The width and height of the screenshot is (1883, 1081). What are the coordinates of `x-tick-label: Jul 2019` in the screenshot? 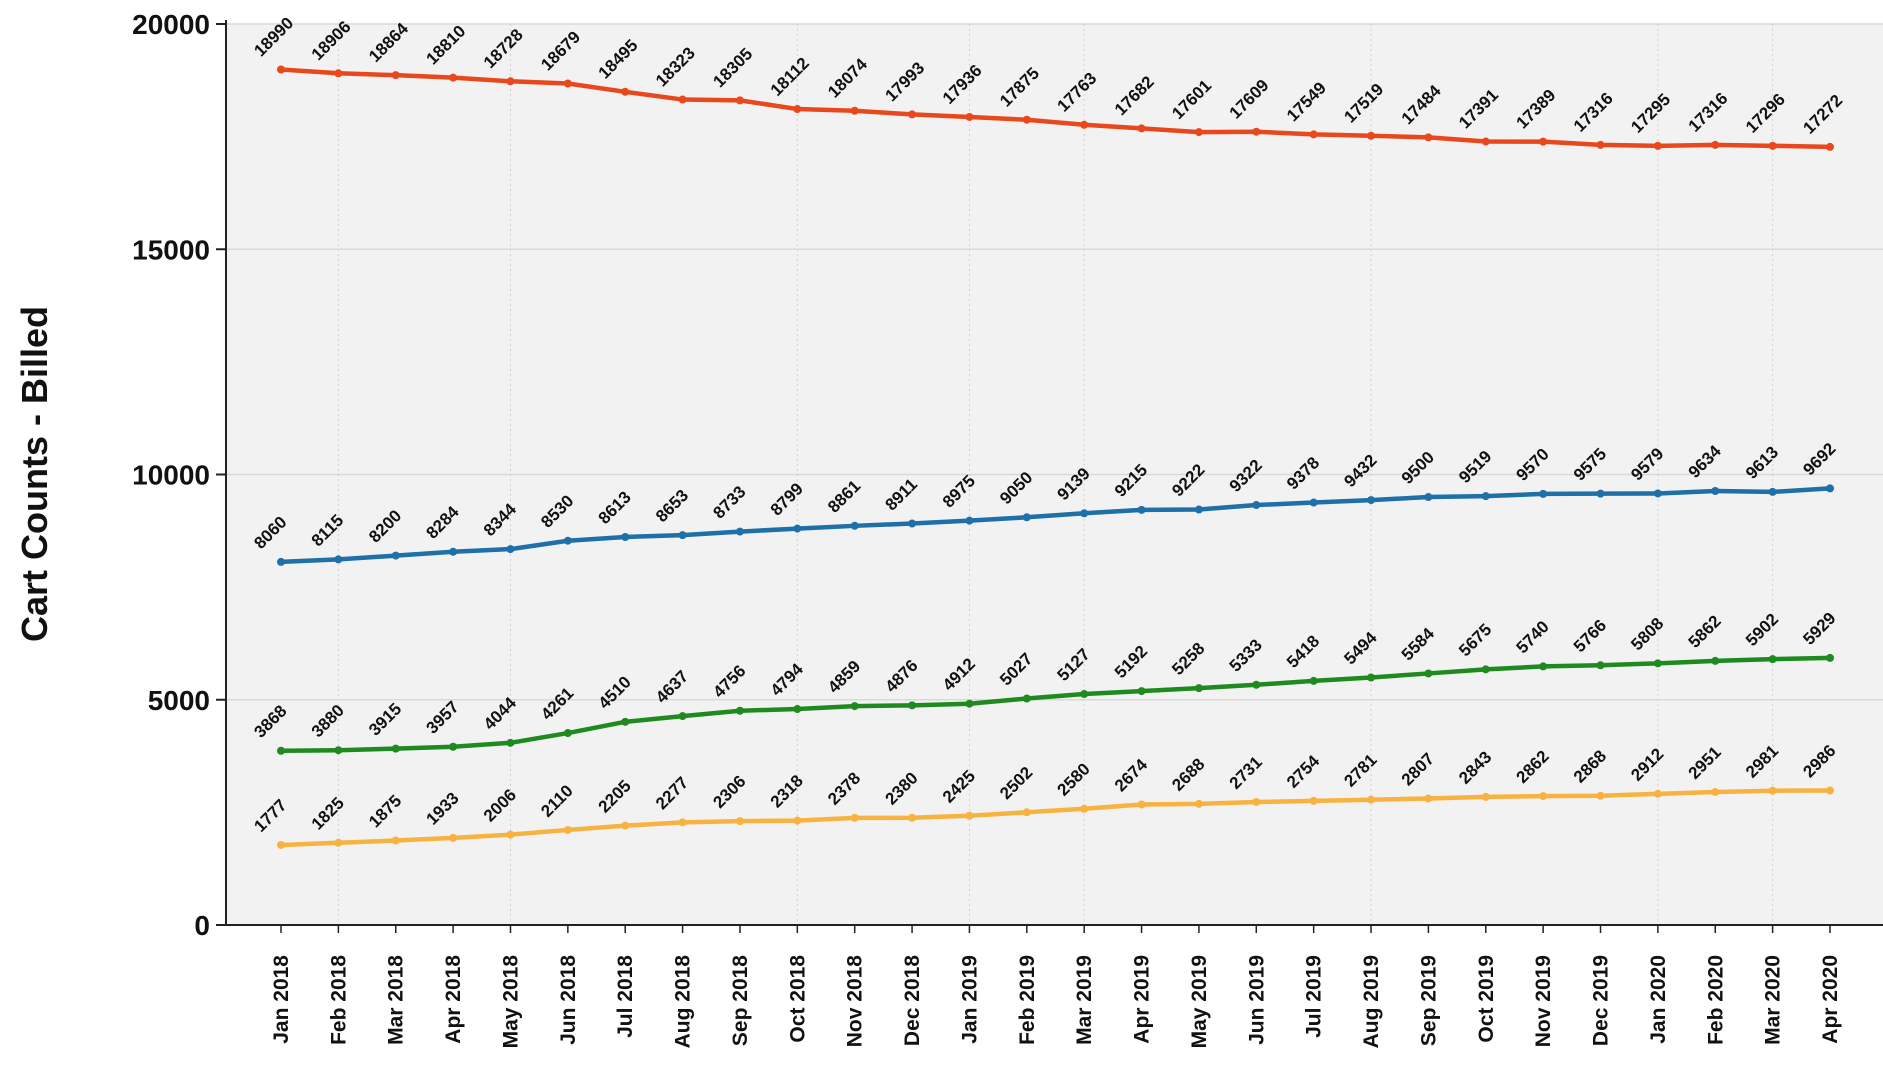 It's located at (1314, 996).